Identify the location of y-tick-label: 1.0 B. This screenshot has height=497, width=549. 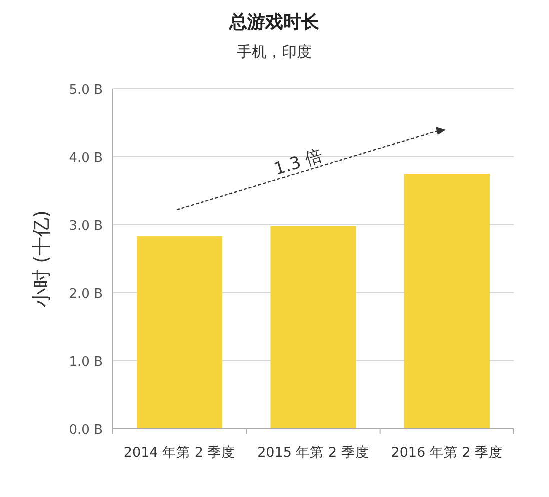
(86, 362).